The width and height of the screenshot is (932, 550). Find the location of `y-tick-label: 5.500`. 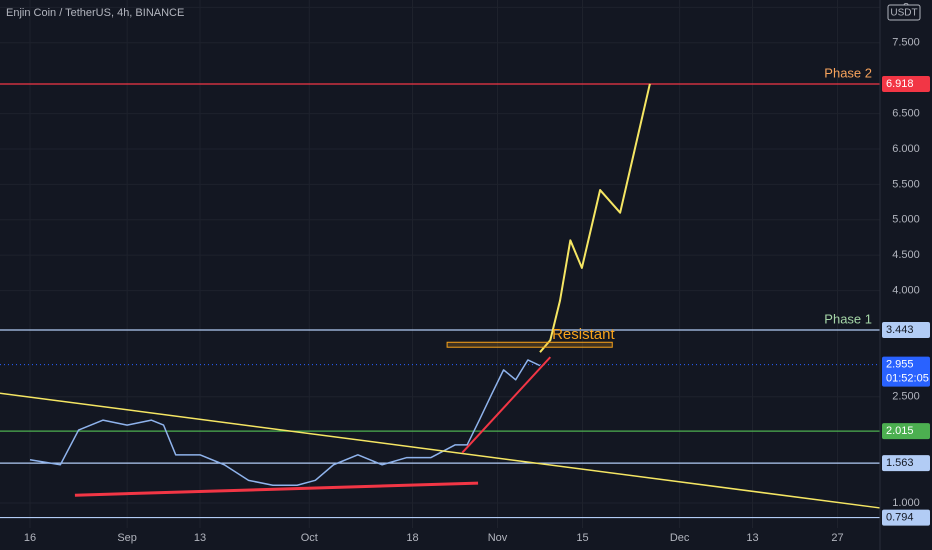

y-tick-label: 5.500 is located at coordinates (906, 184).